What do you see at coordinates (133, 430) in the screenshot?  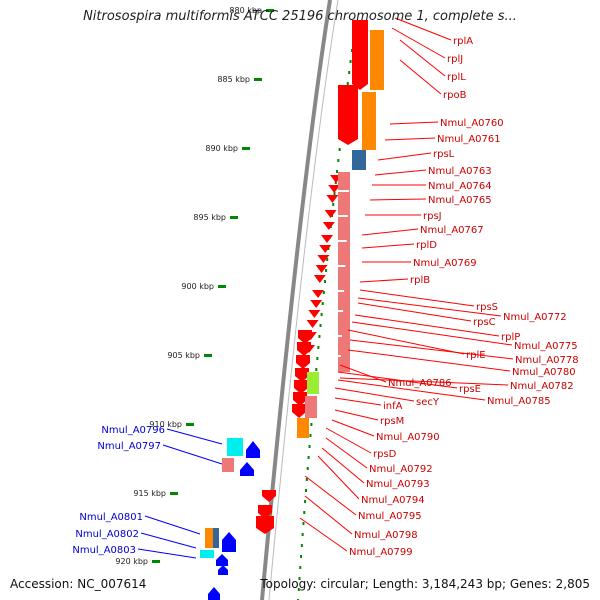 I see `gene-label: Nmul_A0796` at bounding box center [133, 430].